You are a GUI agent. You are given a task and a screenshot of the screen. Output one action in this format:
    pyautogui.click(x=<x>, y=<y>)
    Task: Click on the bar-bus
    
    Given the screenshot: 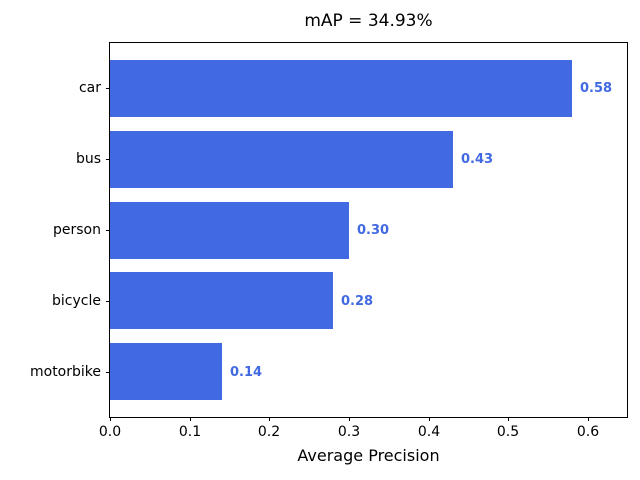 What is the action you would take?
    pyautogui.click(x=281, y=159)
    